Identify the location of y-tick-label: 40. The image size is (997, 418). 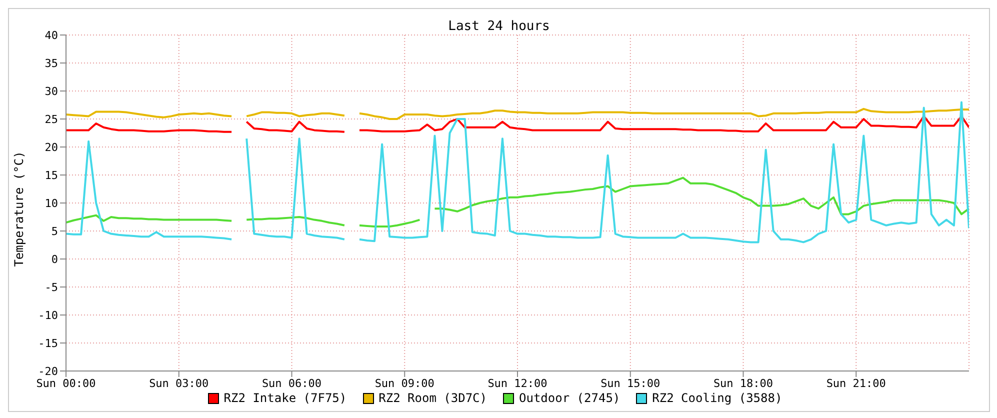
(51, 35).